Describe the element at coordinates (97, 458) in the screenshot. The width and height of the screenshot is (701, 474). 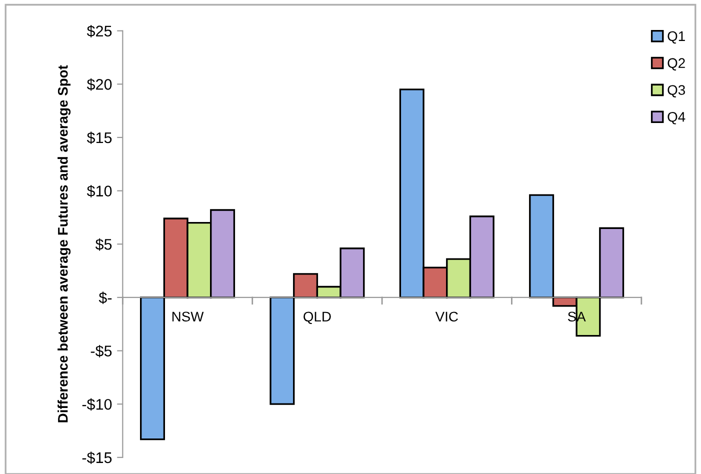
I see `y-tick-label: -$15` at that location.